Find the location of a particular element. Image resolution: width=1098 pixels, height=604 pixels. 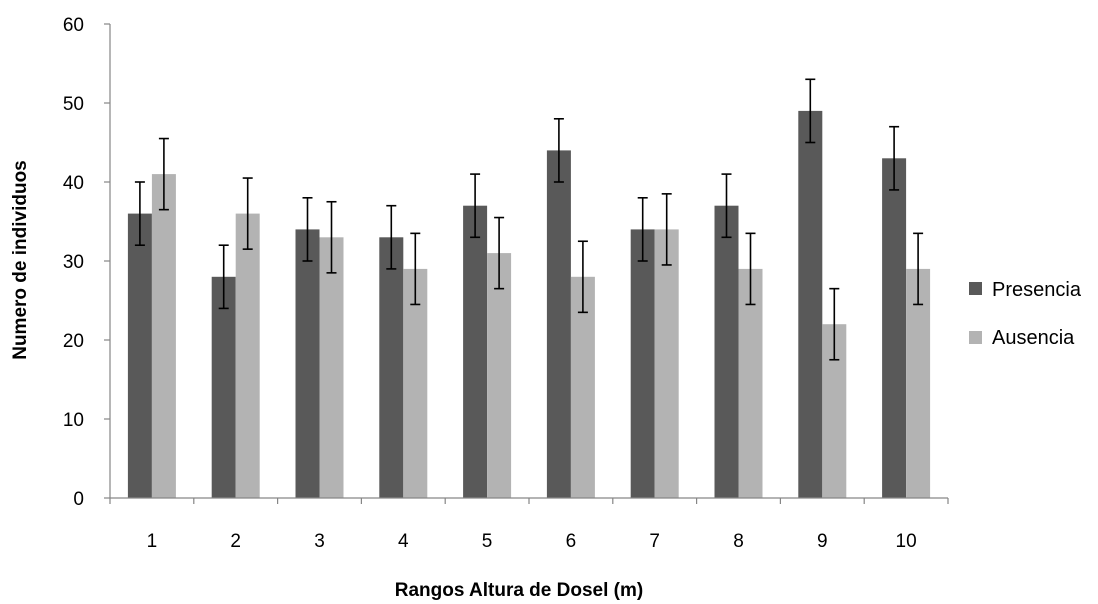

legend: Presencia Ausencia is located at coordinates (1025, 314).